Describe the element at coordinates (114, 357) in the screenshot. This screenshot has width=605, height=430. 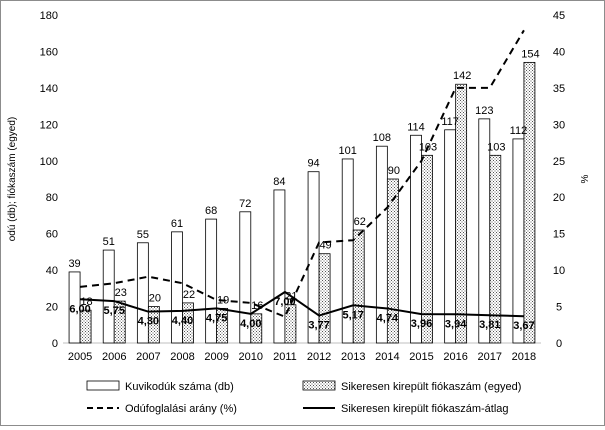
I see `x-tick-label: 2006` at that location.